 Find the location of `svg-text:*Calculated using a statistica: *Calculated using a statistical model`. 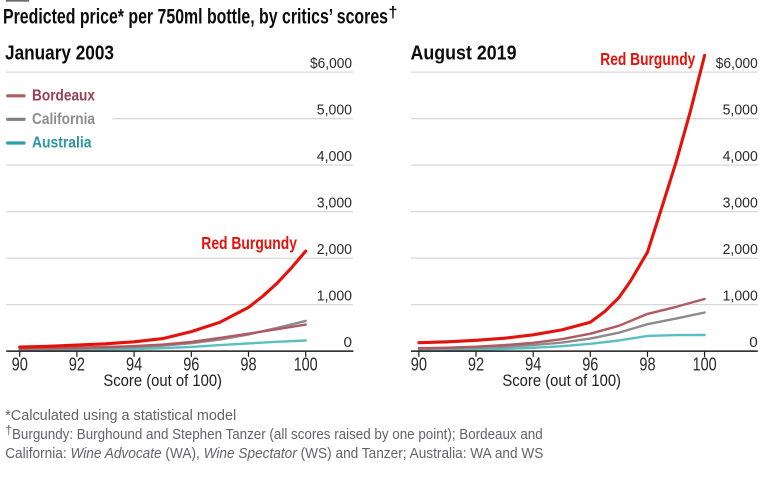

svg-text:*Calculated using a statistica: *Calculated using a statistical model is located at coordinates (120, 416).